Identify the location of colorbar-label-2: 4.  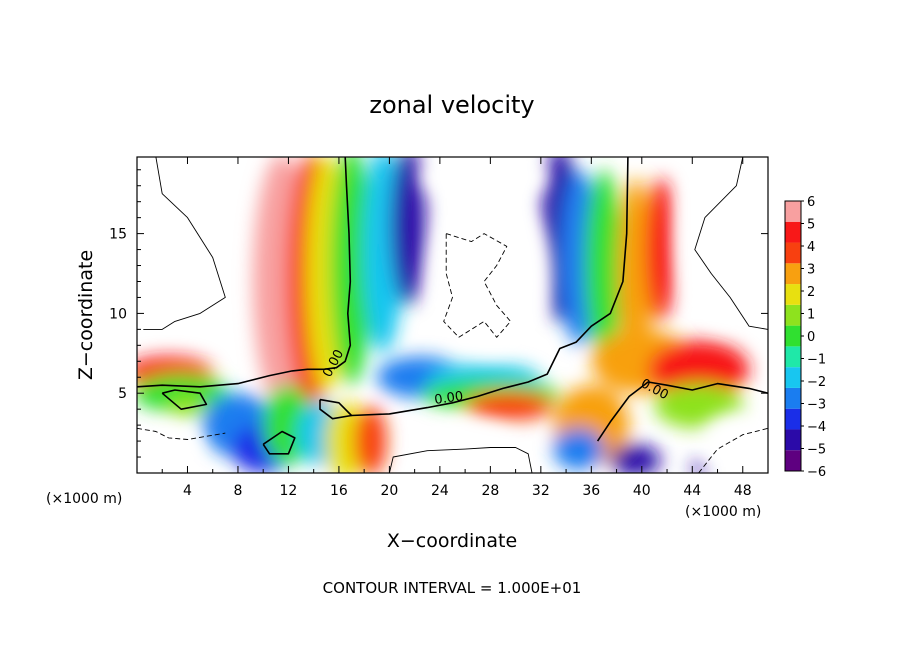
(811, 247).